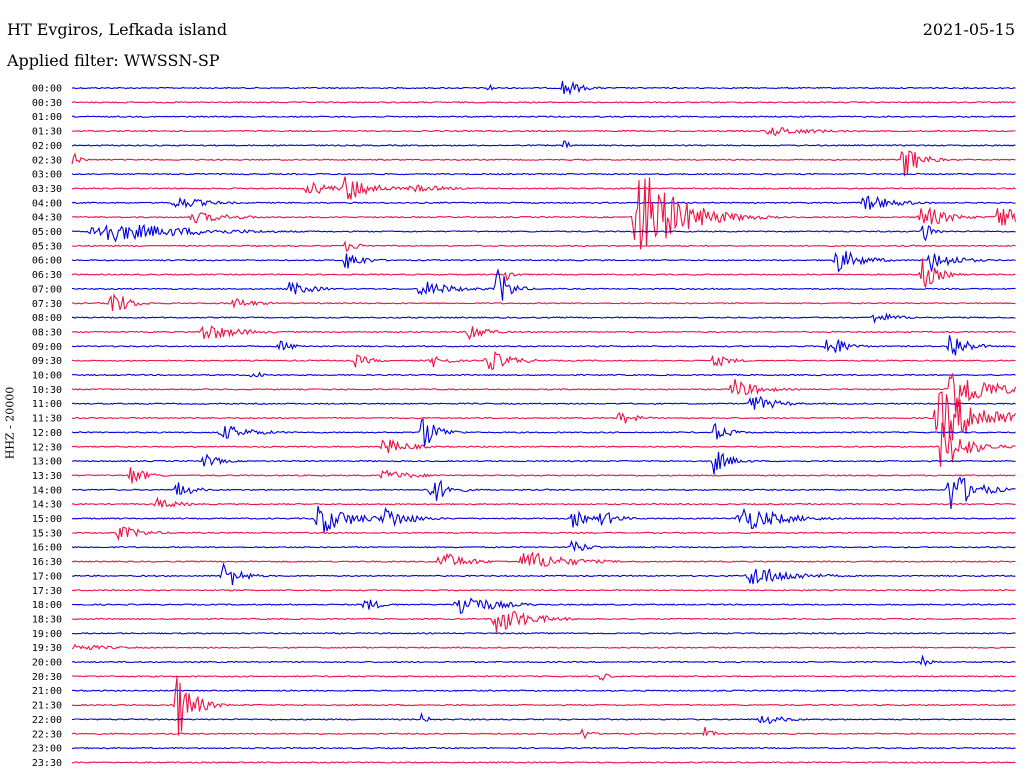  I want to click on row-time-label: 23:00, so click(47, 749).